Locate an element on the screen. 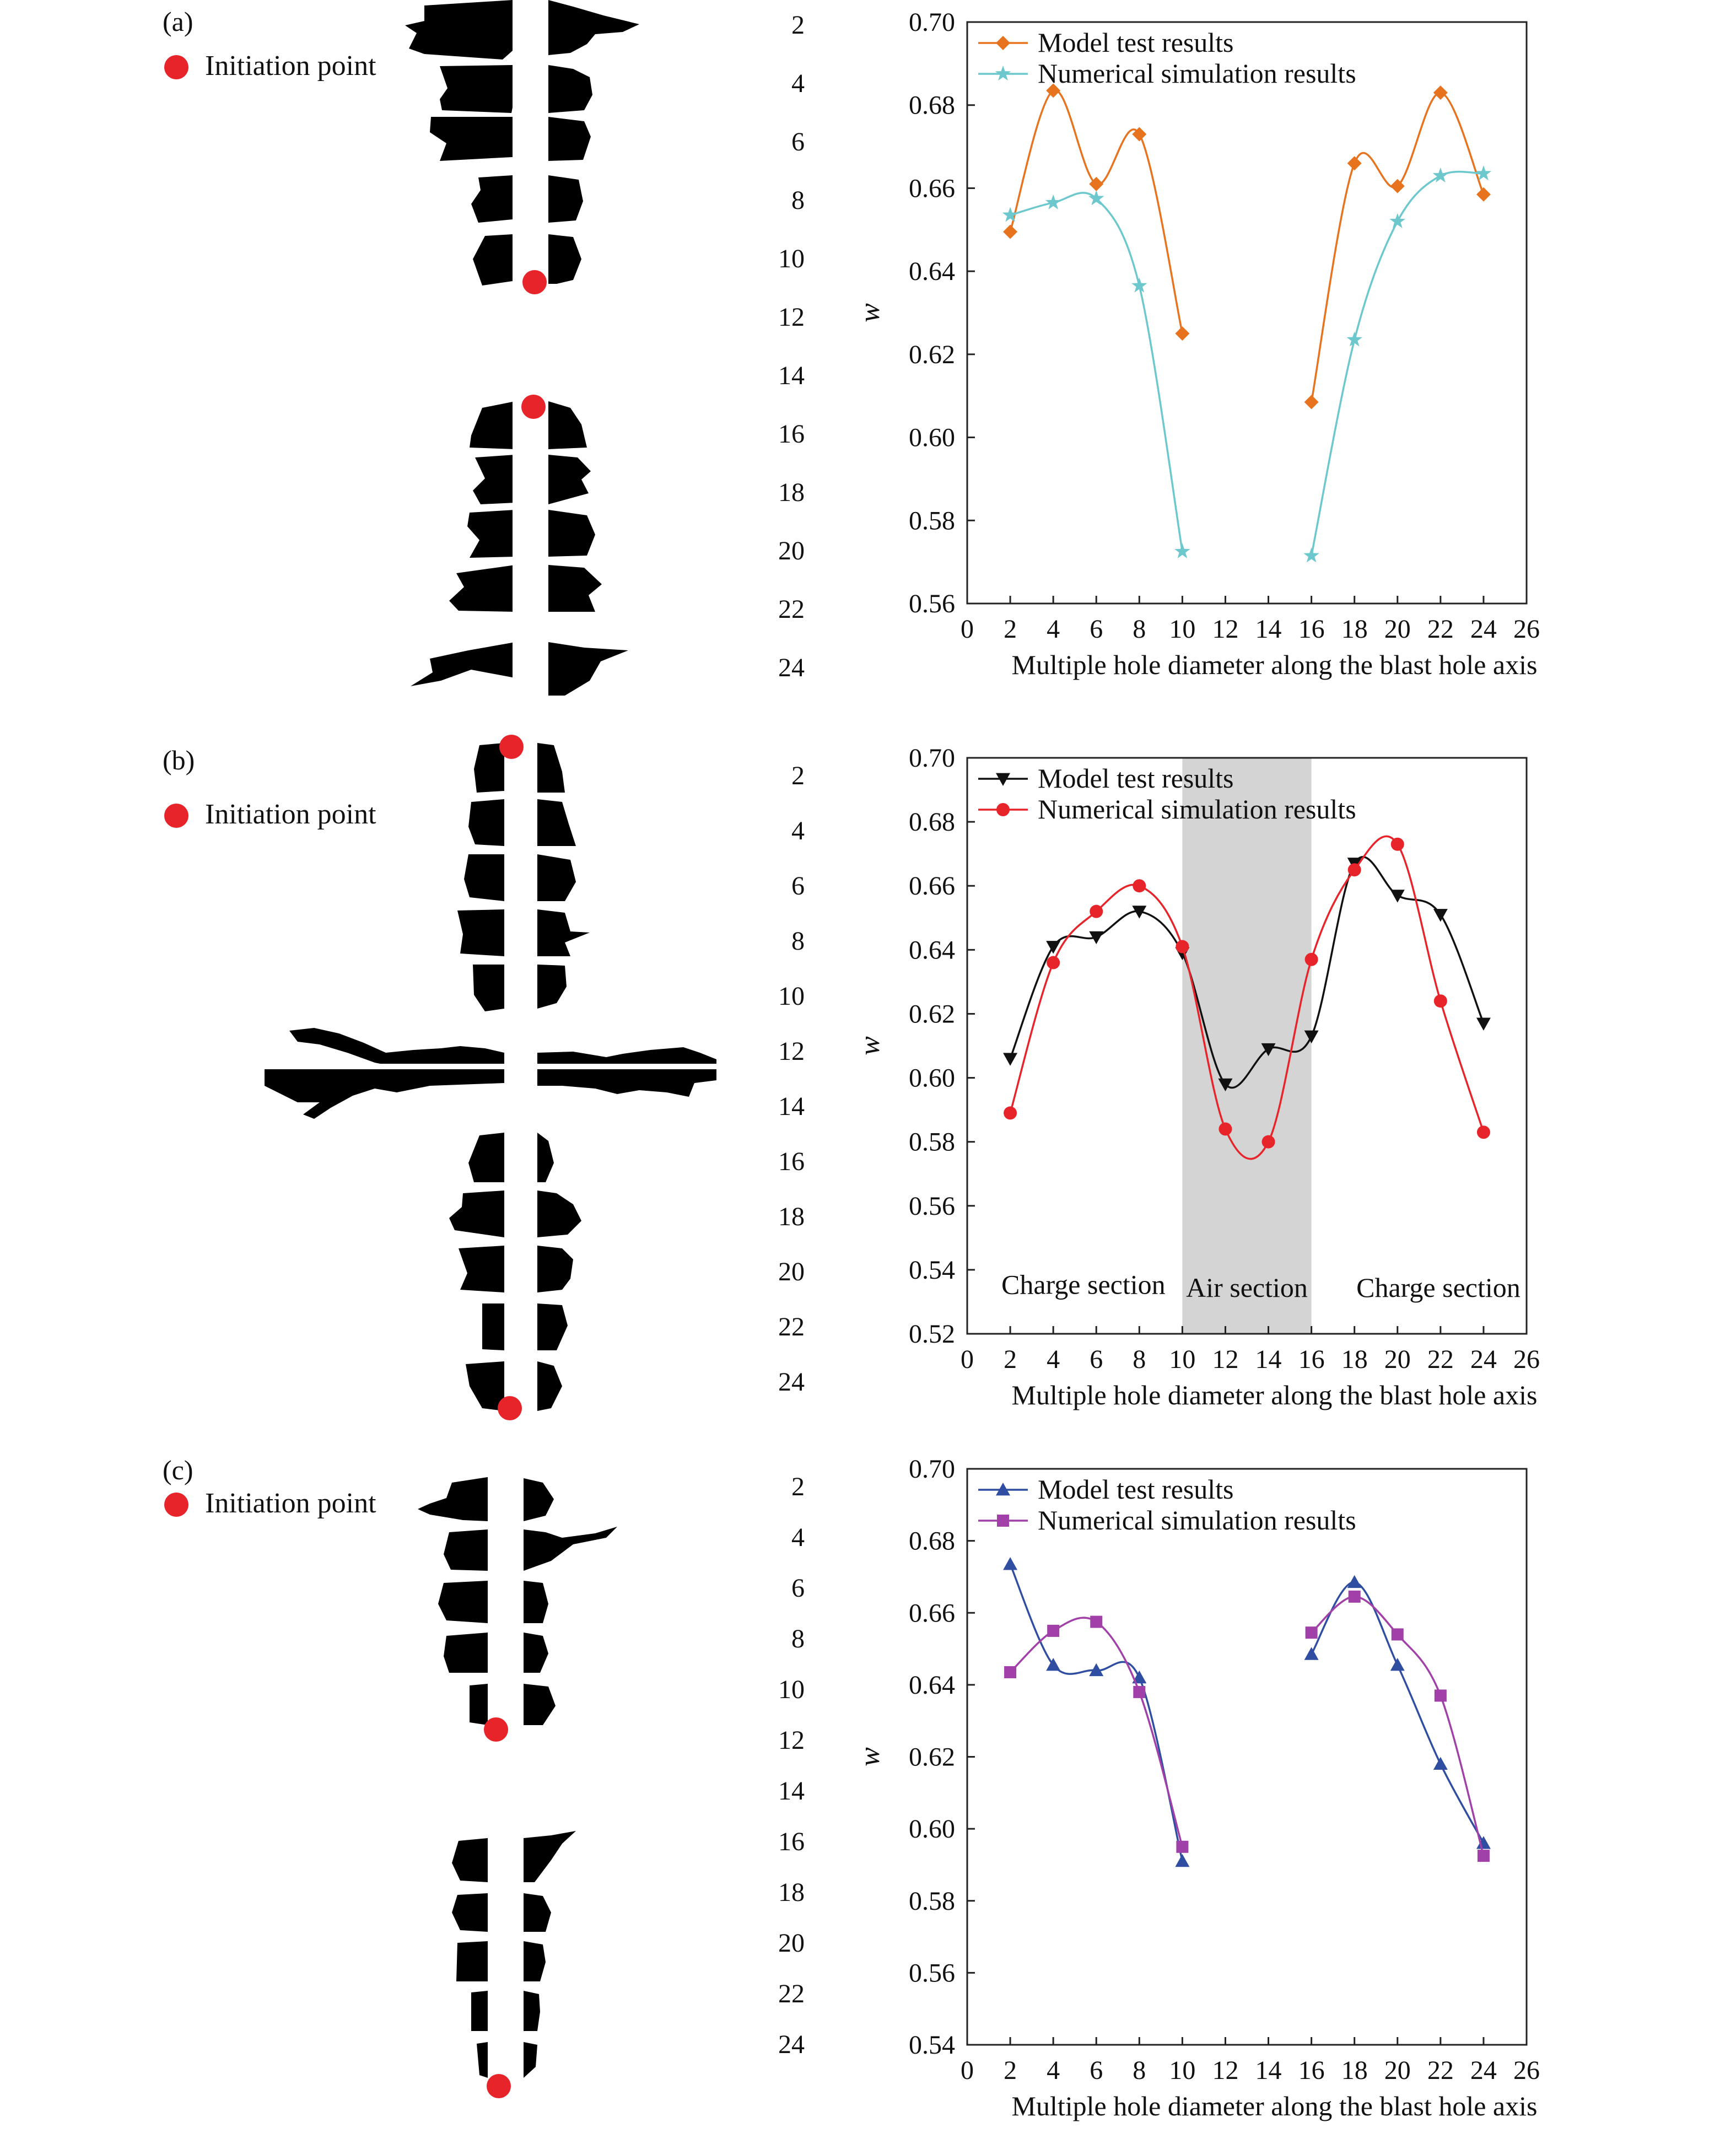  x-tick-label: 12 is located at coordinates (1225, 2070).